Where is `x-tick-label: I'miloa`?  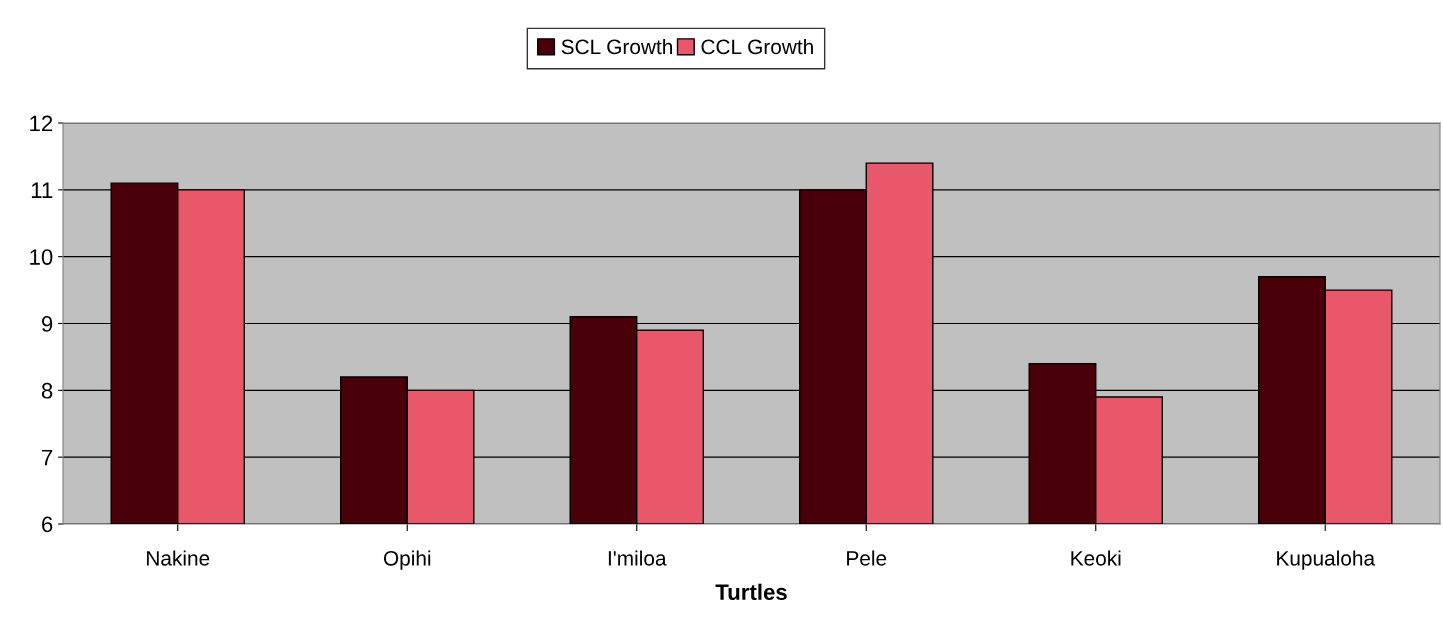 x-tick-label: I'miloa is located at coordinates (637, 558).